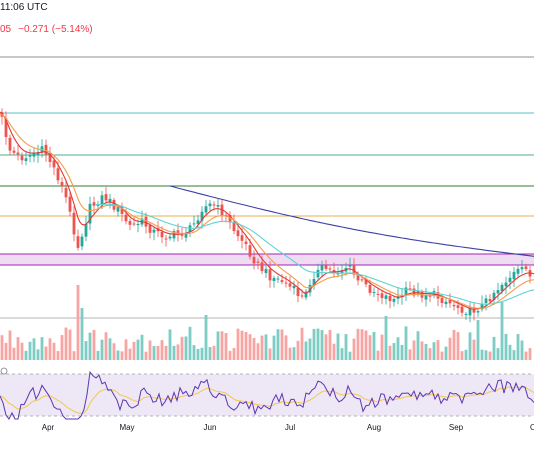 The width and height of the screenshot is (534, 462). What do you see at coordinates (210, 427) in the screenshot?
I see `x-axis-label-jun: Jun` at bounding box center [210, 427].